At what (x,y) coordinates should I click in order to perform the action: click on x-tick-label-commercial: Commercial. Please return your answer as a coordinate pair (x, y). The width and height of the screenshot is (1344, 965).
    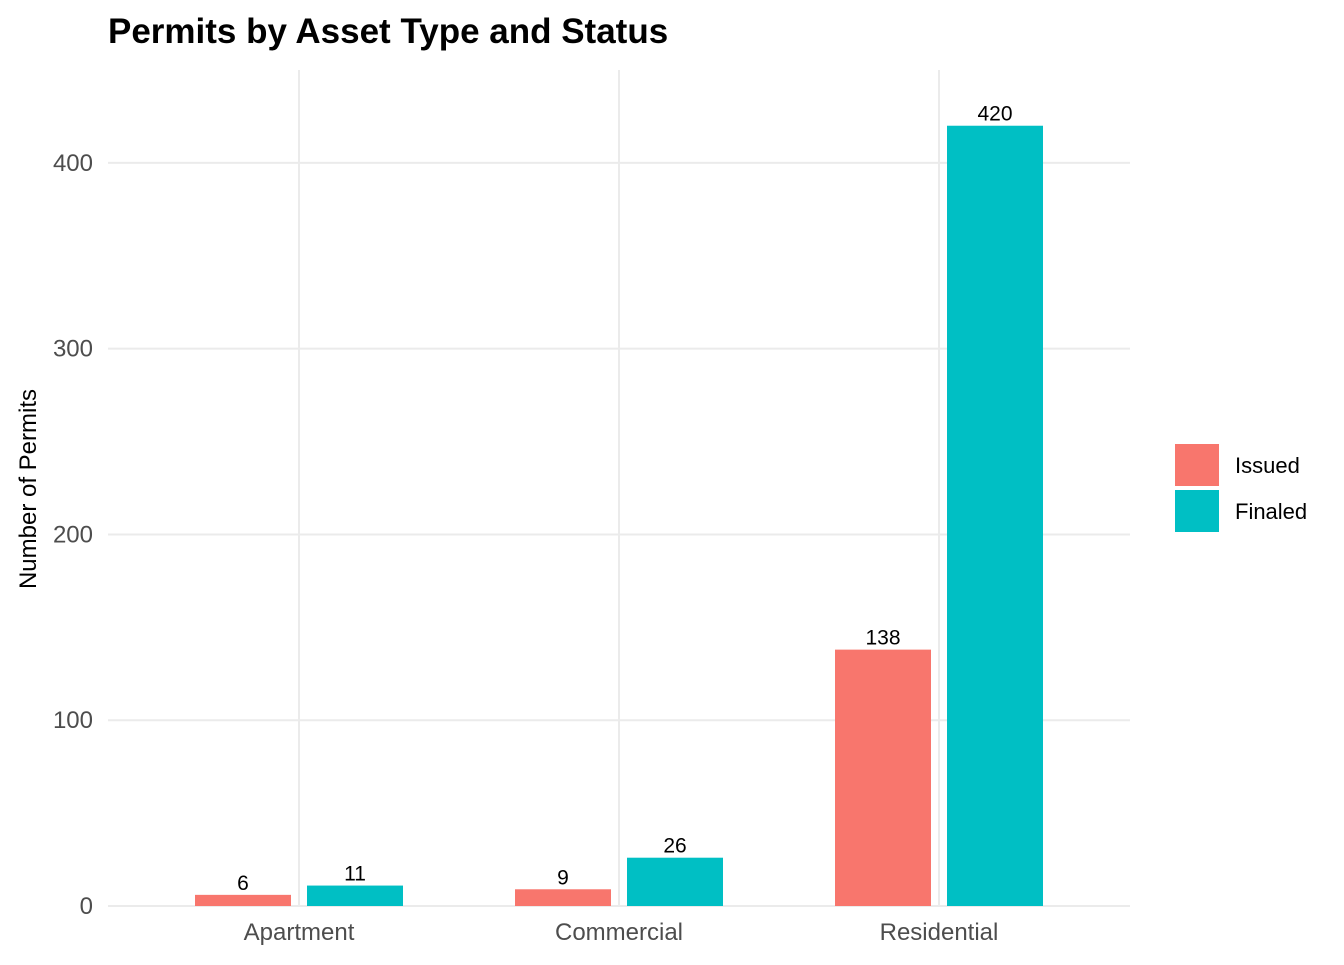
    Looking at the image, I should click on (619, 932).